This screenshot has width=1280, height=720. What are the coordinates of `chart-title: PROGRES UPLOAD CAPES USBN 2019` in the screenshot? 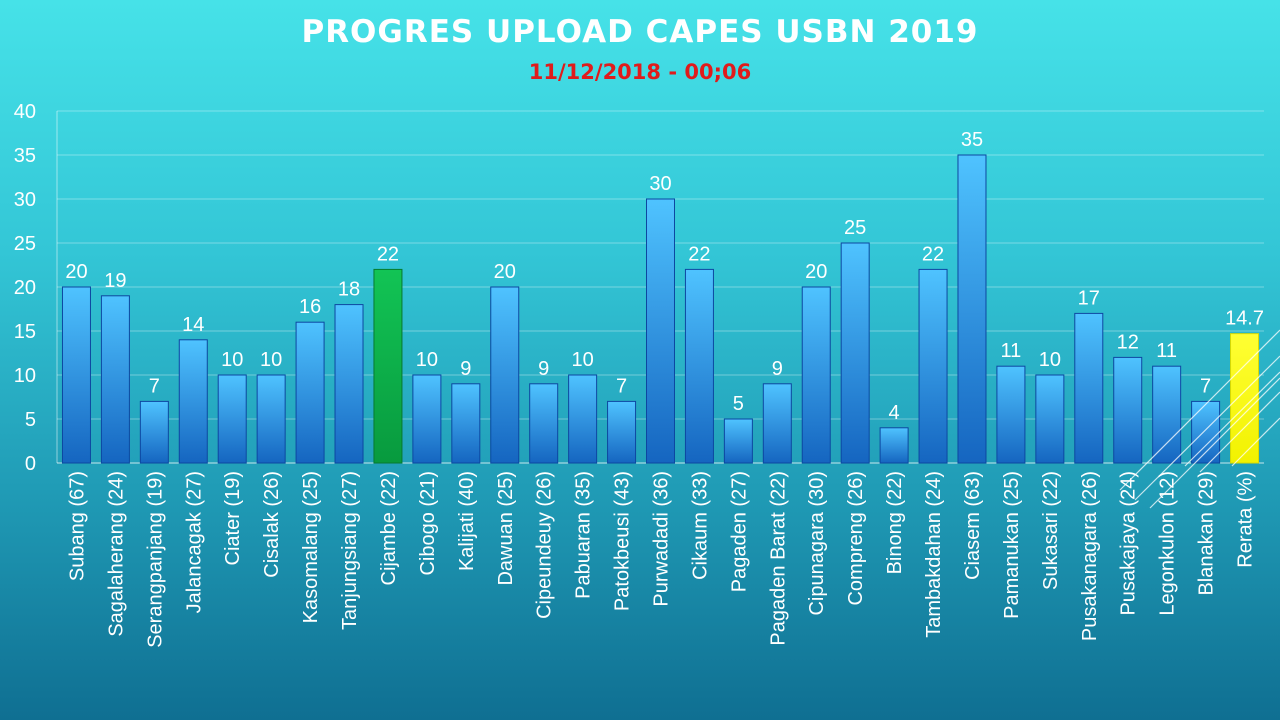 It's located at (640, 32).